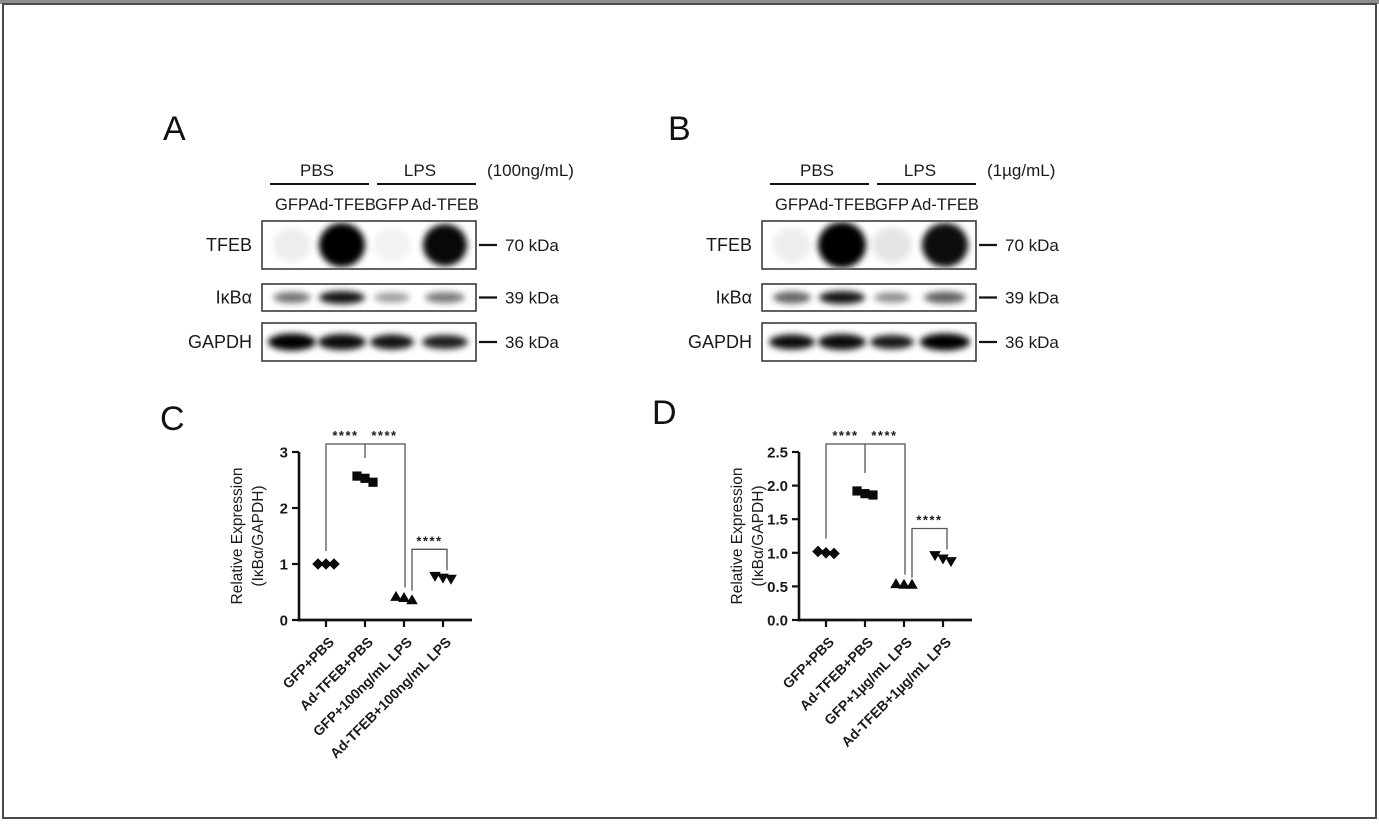 Image resolution: width=1379 pixels, height=824 pixels. What do you see at coordinates (530, 170) in the screenshot?
I see `dose-label: (100ng/mL)` at bounding box center [530, 170].